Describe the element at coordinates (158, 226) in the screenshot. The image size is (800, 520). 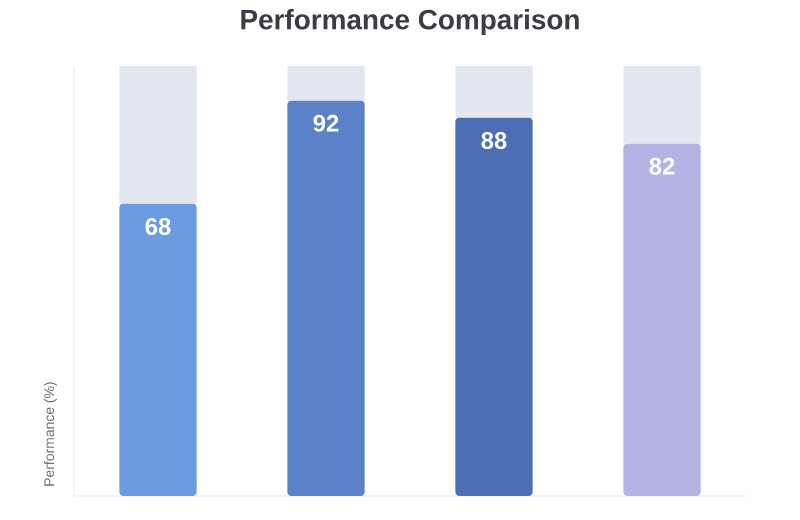
I see `data-label: 68` at that location.